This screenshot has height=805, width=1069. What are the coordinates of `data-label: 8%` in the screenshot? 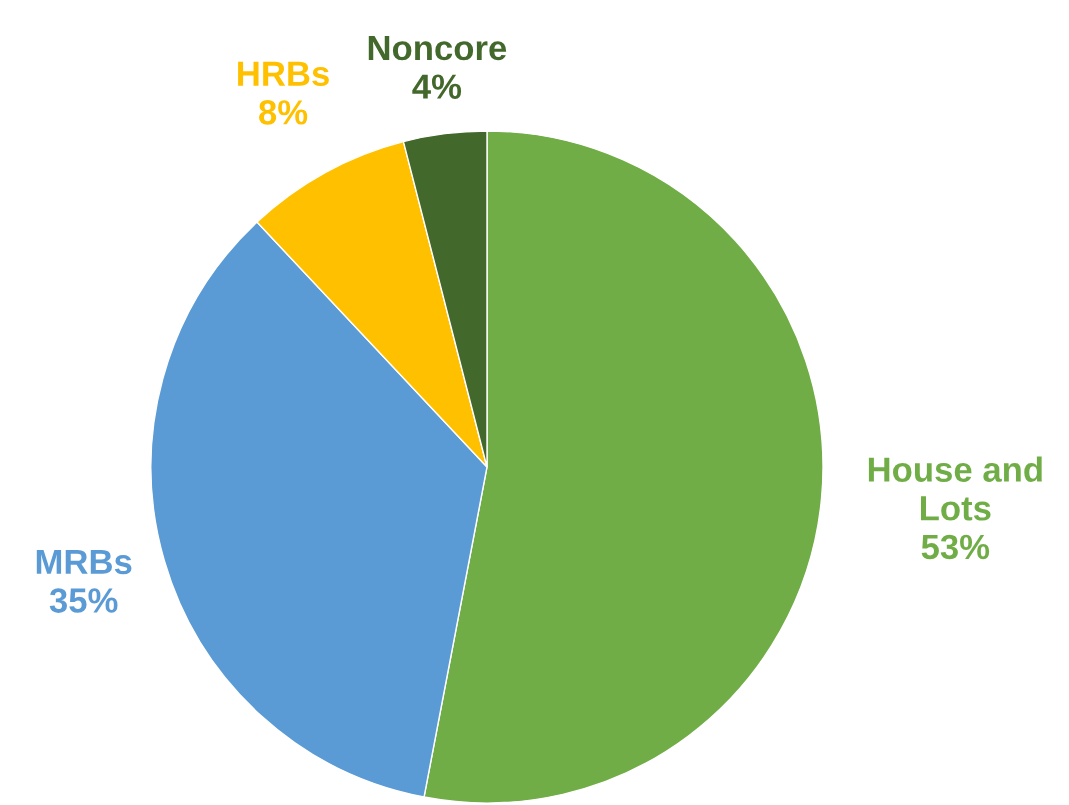 It's located at (283, 112).